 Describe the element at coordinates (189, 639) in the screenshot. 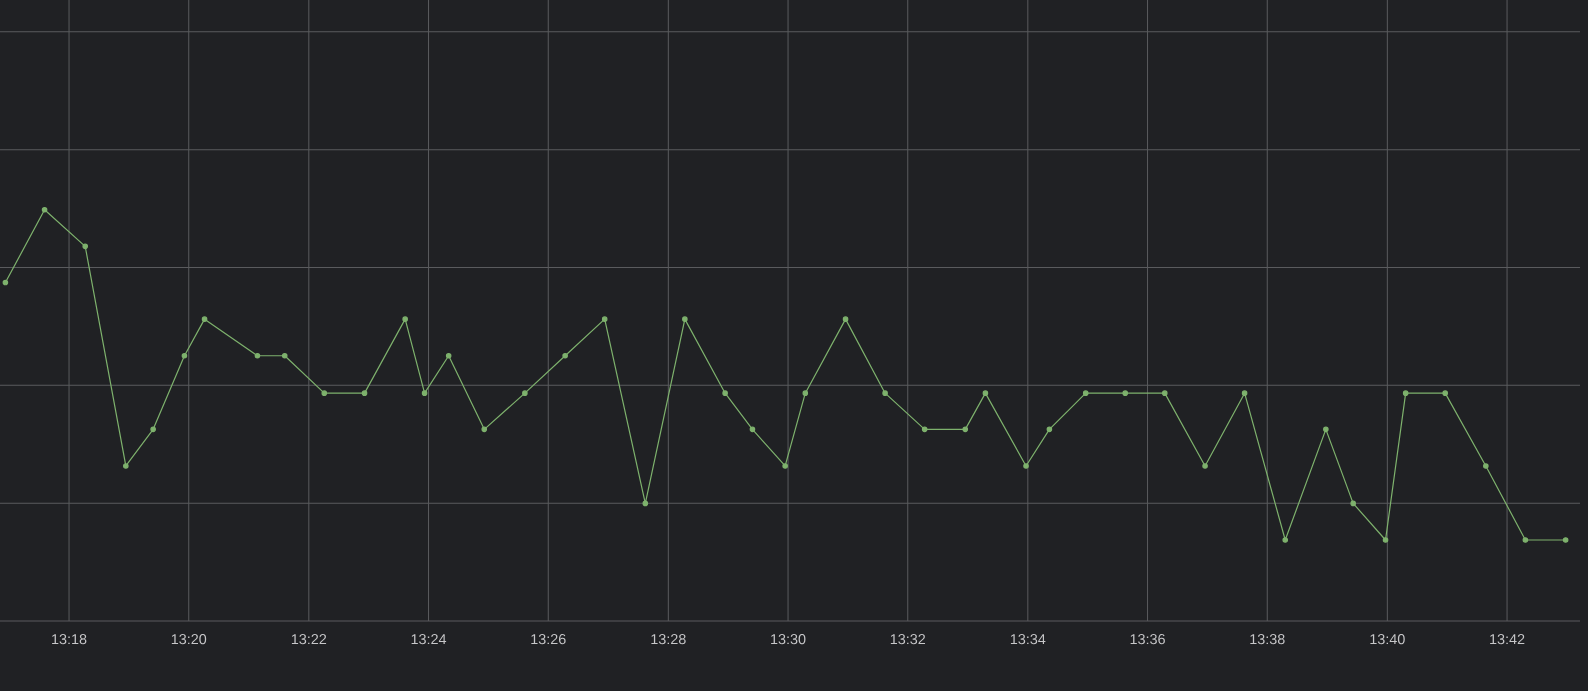

I see `x-tick-label: 13:20` at that location.